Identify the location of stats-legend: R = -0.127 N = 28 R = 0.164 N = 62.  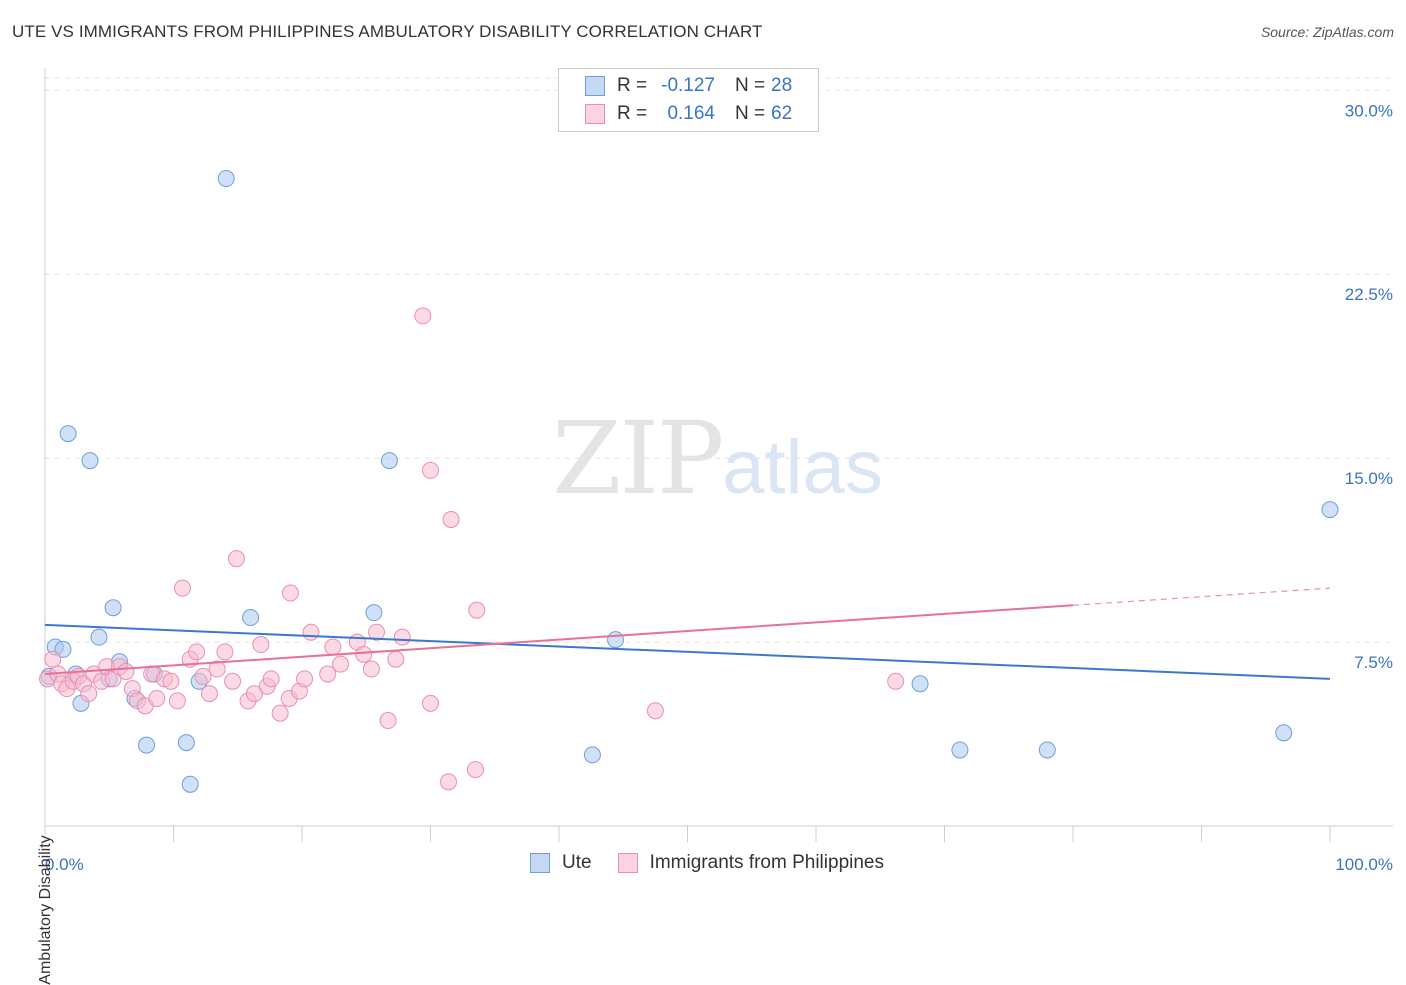
(688, 100).